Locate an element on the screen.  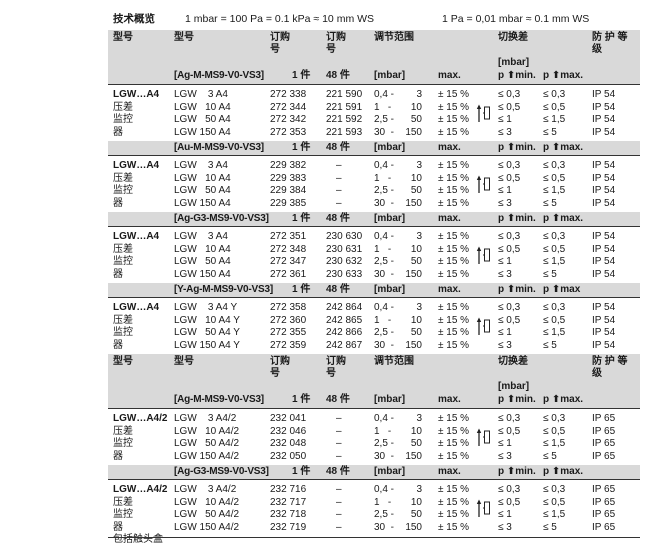
header-protection: 防 护 等 级 is located at coordinates (610, 43).